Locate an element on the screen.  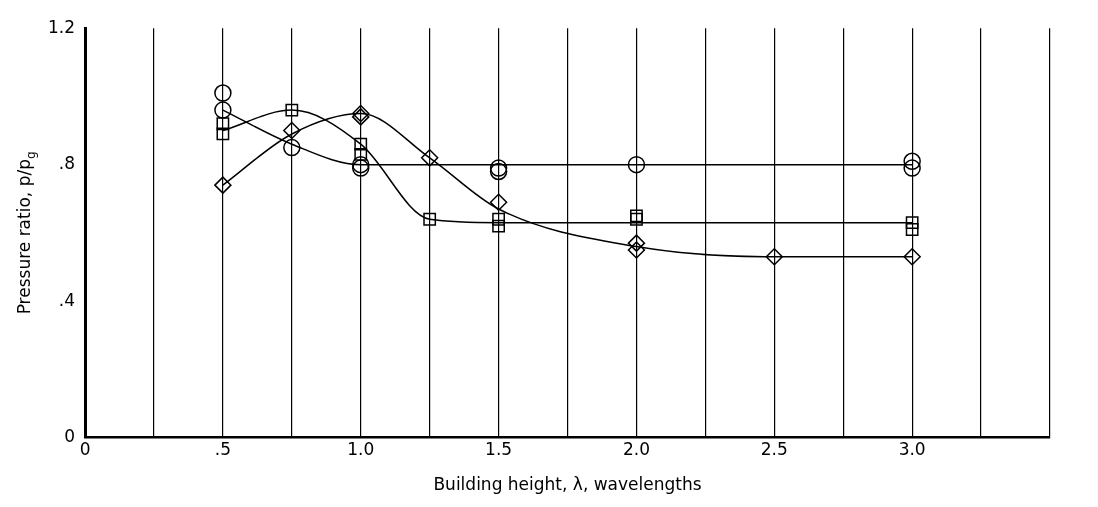
x-tick-label: 2.0 is located at coordinates (636, 449).